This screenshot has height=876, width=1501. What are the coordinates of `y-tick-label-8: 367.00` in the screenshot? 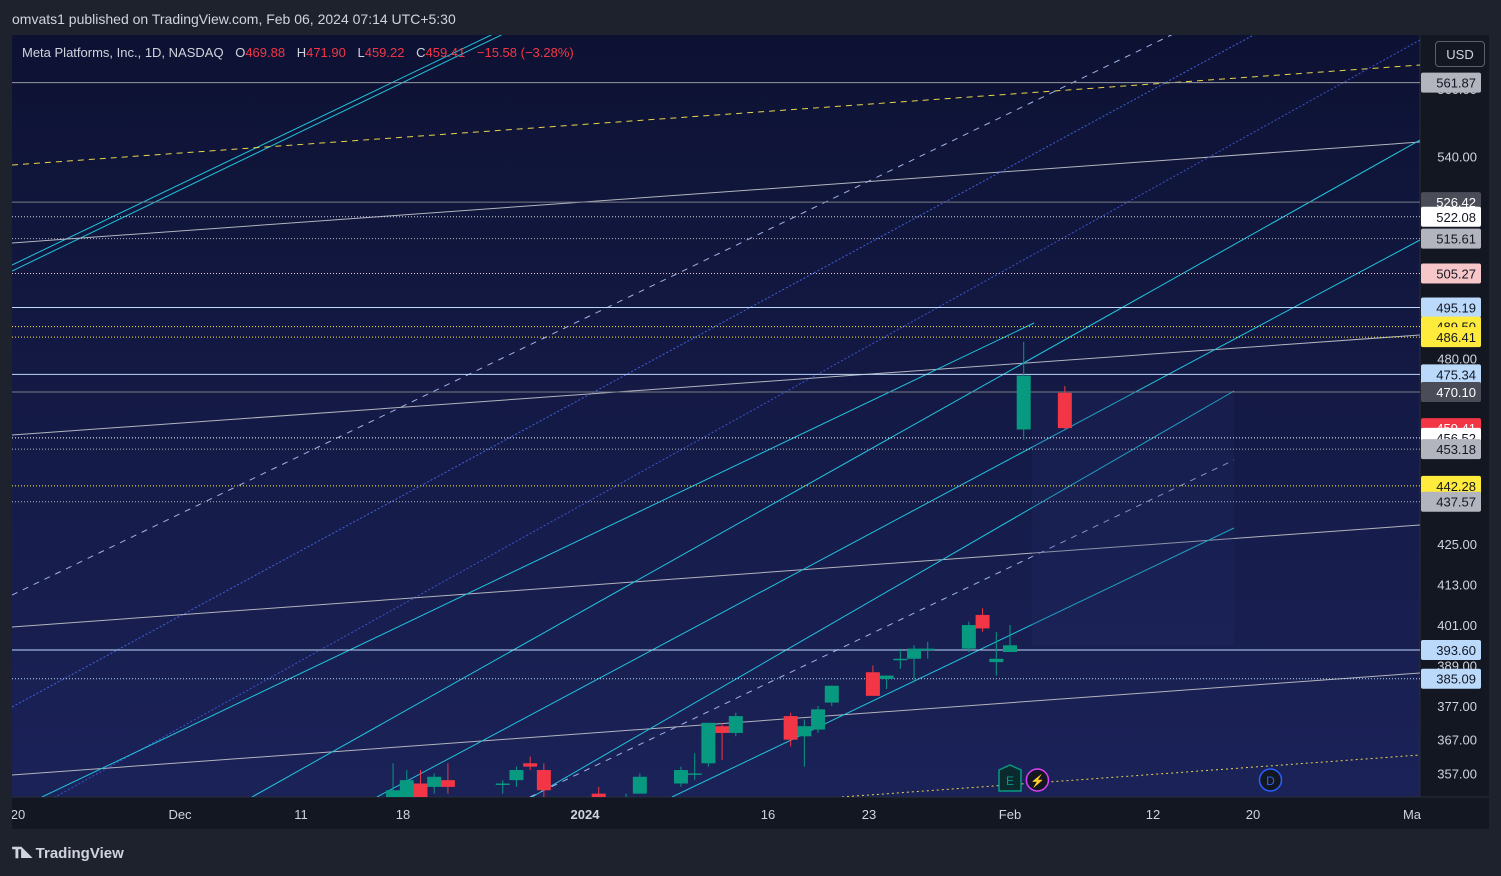 It's located at (1457, 740).